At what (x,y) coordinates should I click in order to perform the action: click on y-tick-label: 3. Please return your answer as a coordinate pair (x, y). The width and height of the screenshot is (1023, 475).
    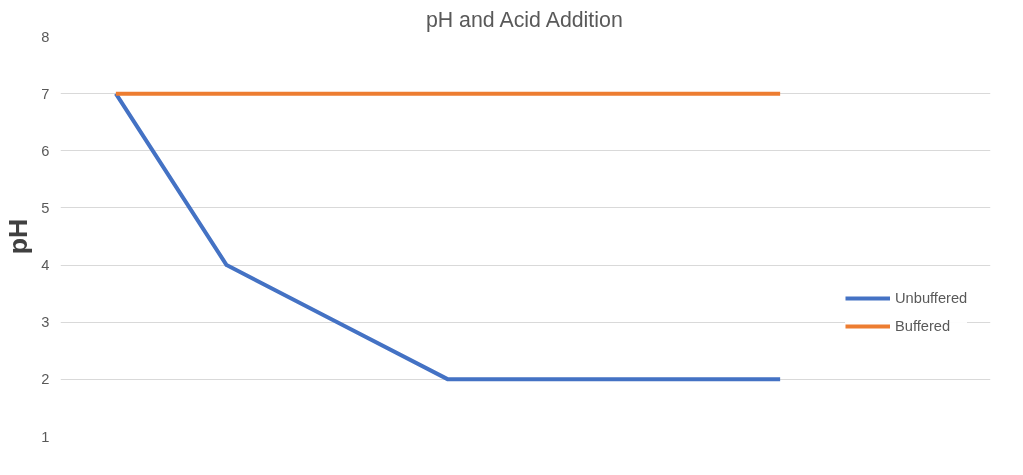
    Looking at the image, I should click on (45, 322).